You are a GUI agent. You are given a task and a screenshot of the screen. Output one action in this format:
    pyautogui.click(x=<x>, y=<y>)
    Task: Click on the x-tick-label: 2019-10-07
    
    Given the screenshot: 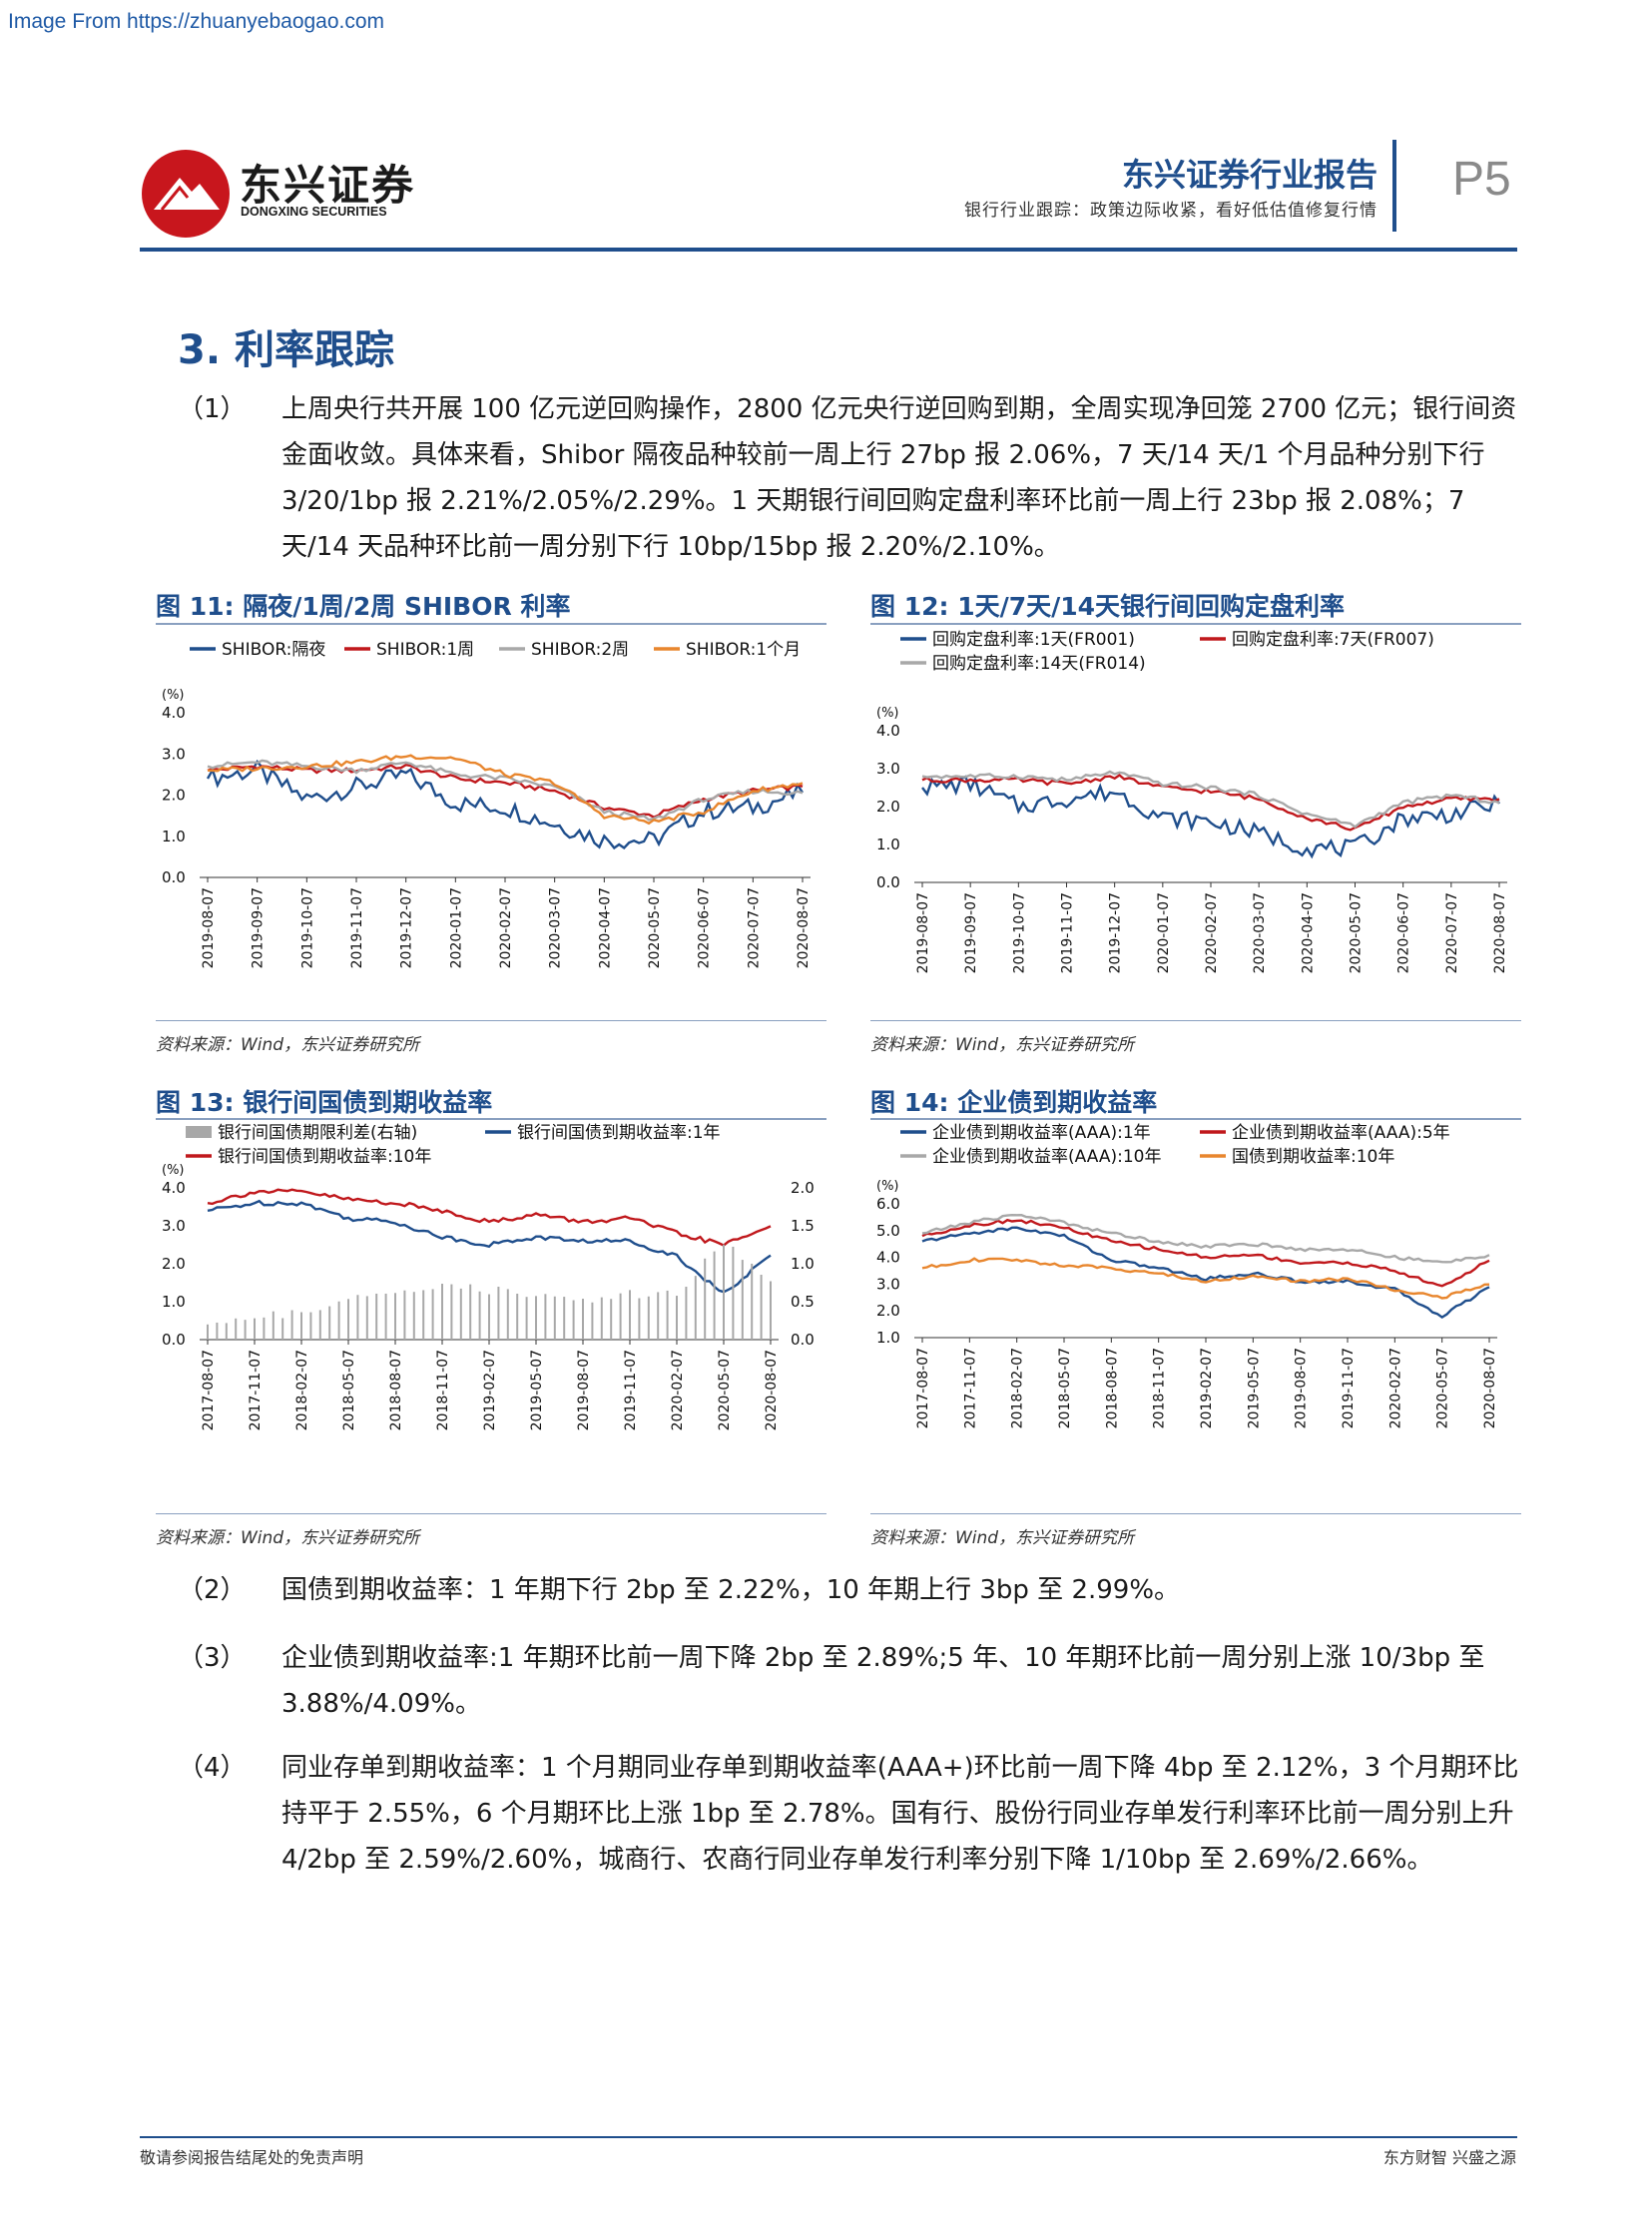 What is the action you would take?
    pyautogui.click(x=1019, y=932)
    